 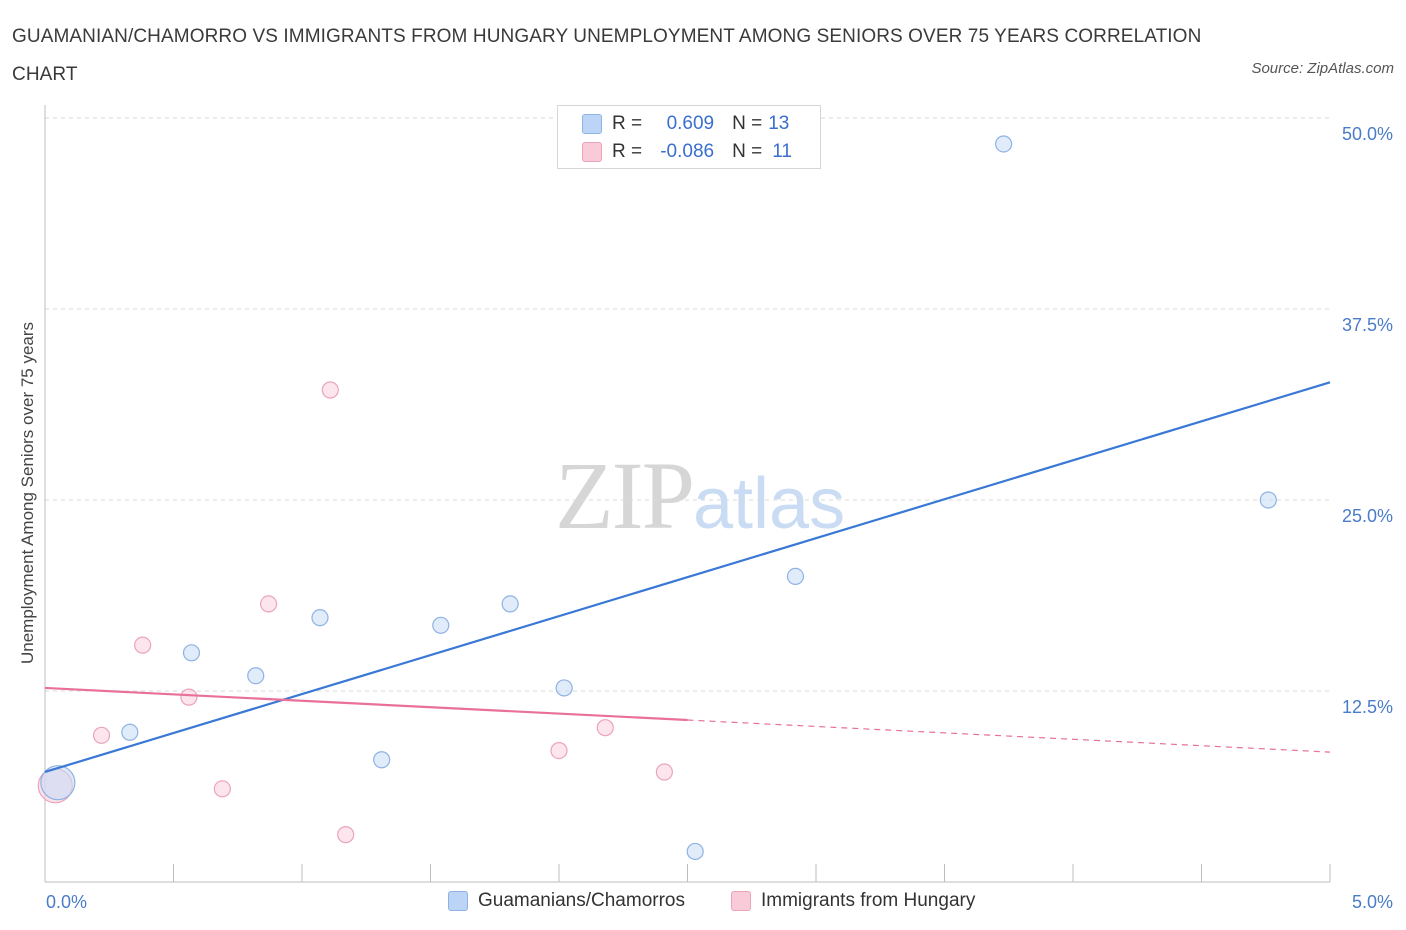 I want to click on y-tick-label: 50.0%, so click(x=1367, y=134).